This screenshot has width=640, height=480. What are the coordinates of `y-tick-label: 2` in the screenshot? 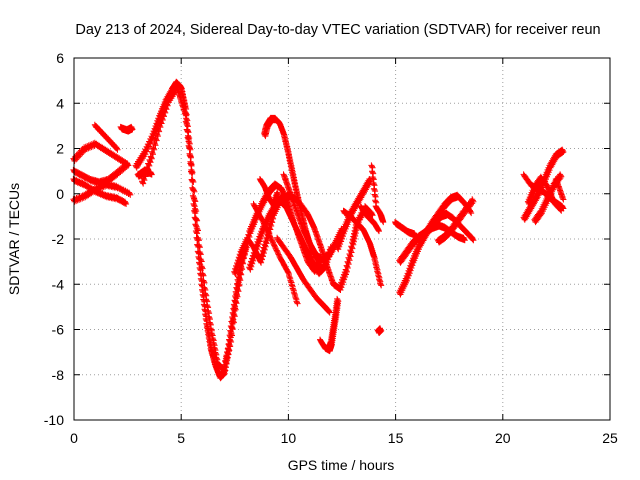 It's located at (60, 149).